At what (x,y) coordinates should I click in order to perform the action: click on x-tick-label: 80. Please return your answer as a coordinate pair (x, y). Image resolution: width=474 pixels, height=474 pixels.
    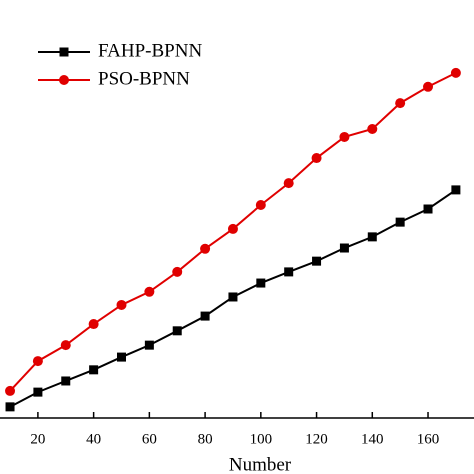
    Looking at the image, I should click on (205, 439).